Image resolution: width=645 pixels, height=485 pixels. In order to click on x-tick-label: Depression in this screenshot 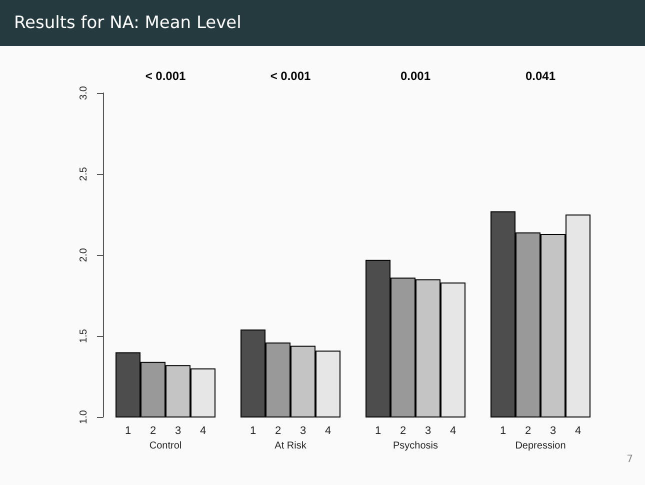, I will do `click(540, 446)`.